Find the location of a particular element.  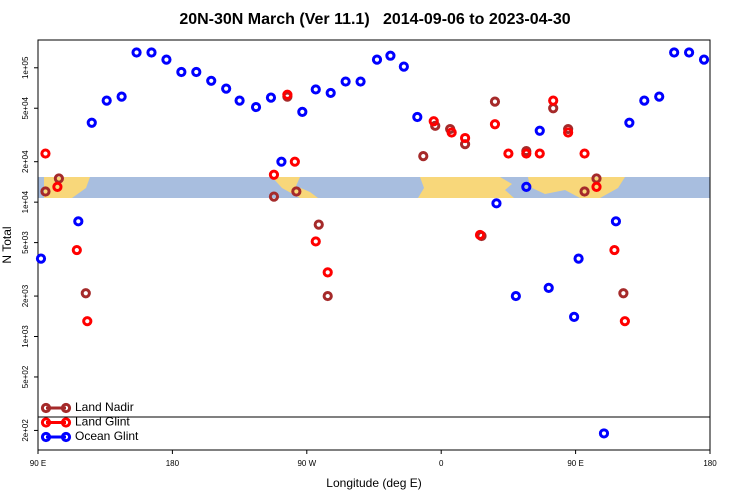

y-axis-label: N Total is located at coordinates (7, 244).